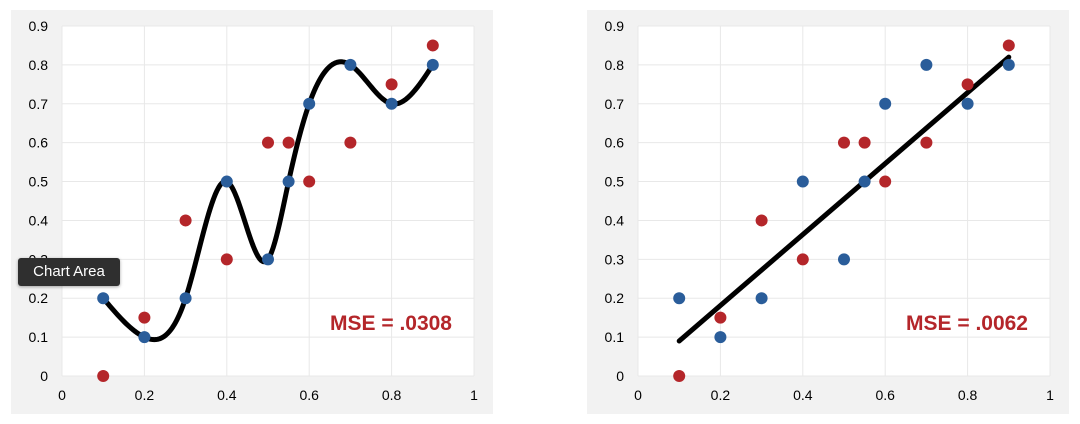  I want to click on y-tick-label: 0.3, so click(615, 259).